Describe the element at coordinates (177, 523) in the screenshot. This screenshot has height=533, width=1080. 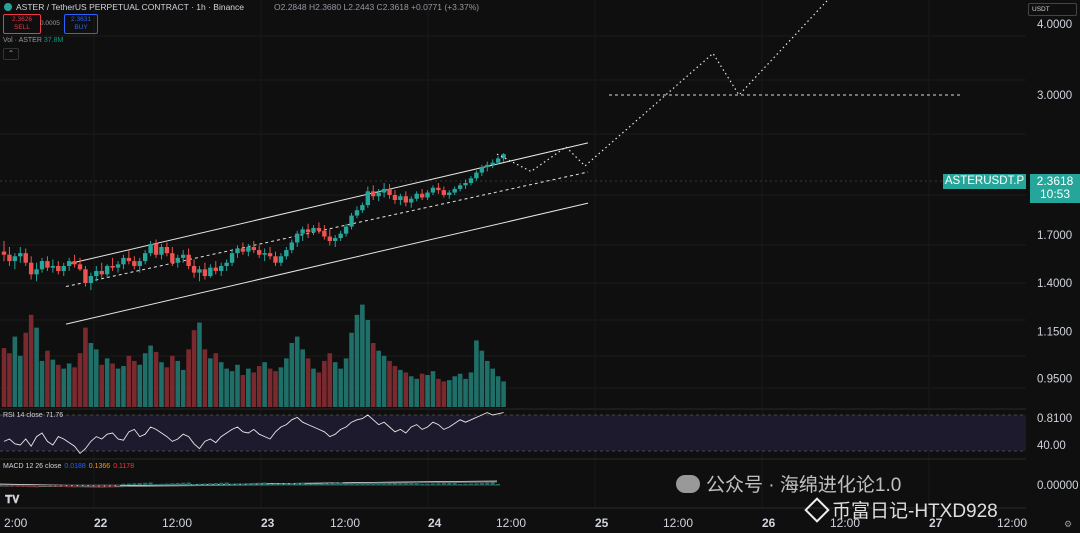
I see `time-tick-label: 12:00` at that location.